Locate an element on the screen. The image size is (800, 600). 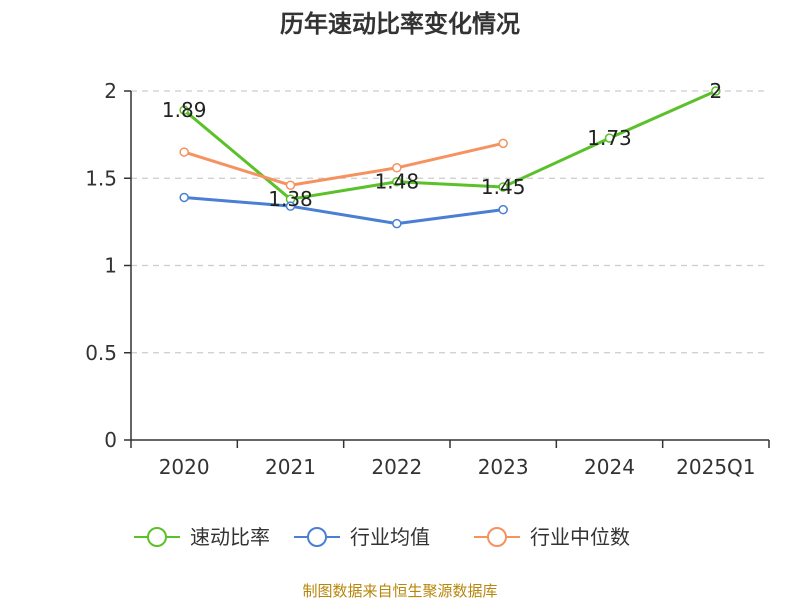
y-tick-label: 0 is located at coordinates (110, 440).